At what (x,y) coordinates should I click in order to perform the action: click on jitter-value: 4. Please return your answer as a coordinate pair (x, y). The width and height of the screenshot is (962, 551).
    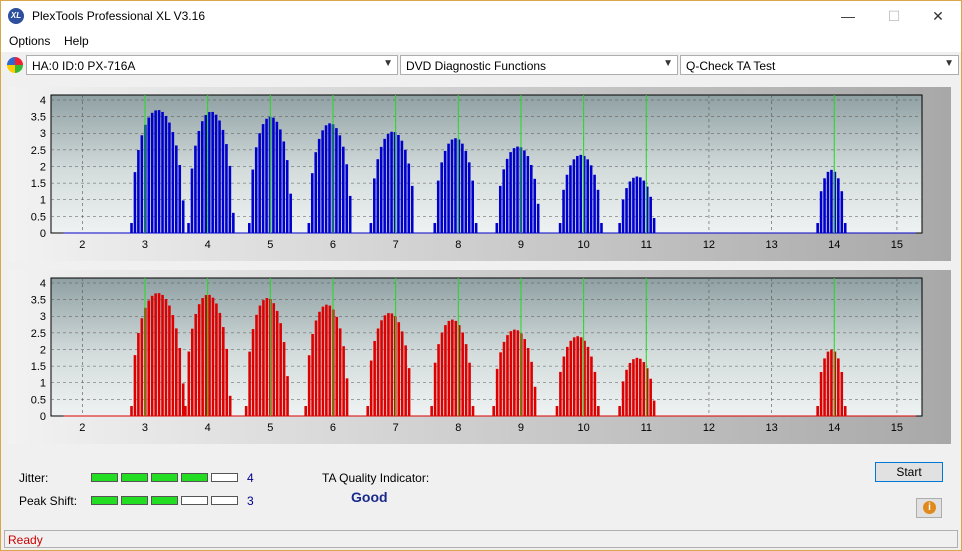
    Looking at the image, I should click on (250, 478).